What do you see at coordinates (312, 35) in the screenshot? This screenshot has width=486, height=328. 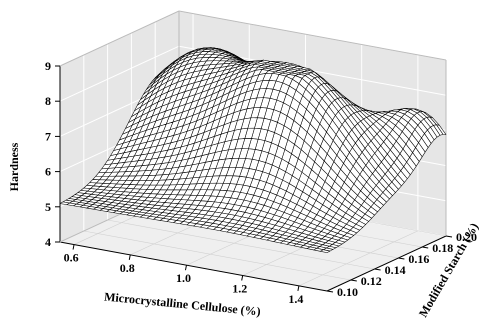 I see `top-edge-back` at bounding box center [312, 35].